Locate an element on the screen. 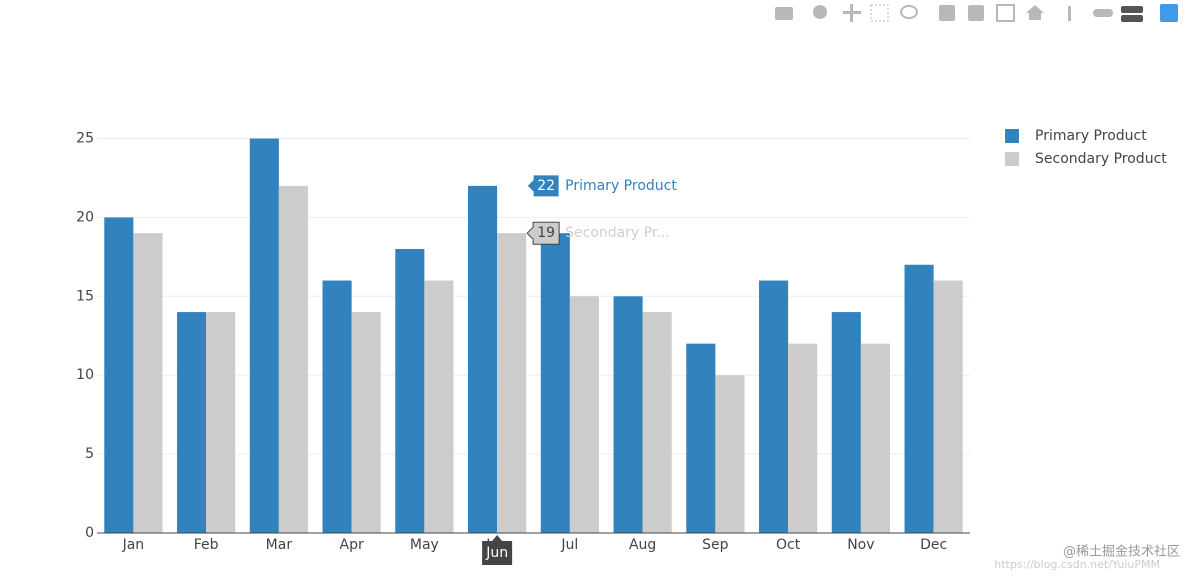 The height and width of the screenshot is (580, 1200). hover-closest-icon is located at coordinates (1103, 13).